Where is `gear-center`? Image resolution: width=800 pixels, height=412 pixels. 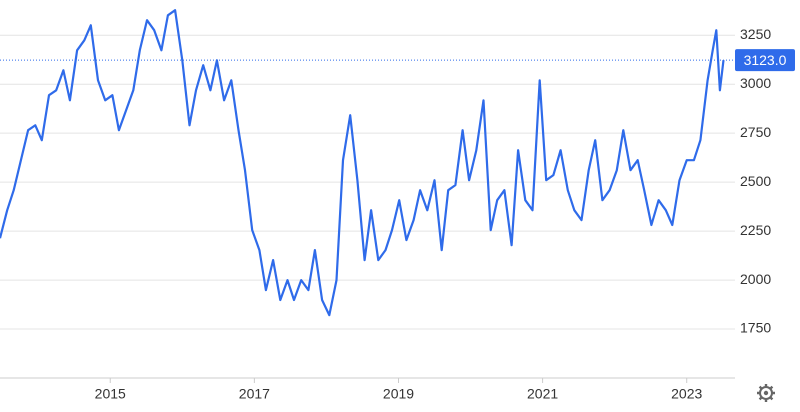
gear-center is located at coordinates (766, 393).